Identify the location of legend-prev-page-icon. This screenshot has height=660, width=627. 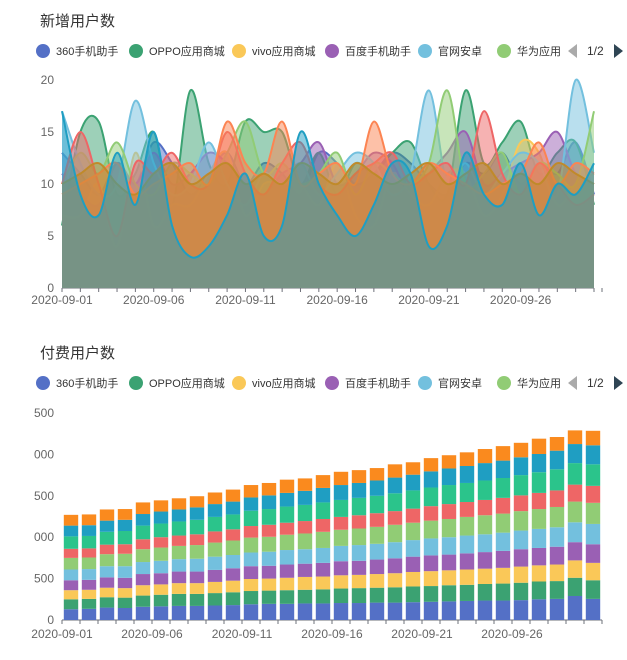
(572, 51).